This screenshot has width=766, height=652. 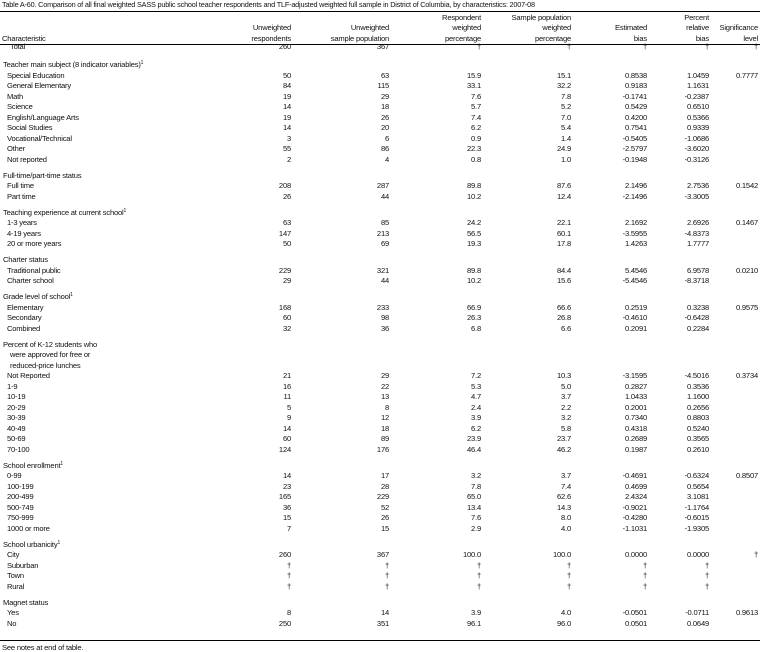 What do you see at coordinates (20, 106) in the screenshot?
I see `row-label-text: Science` at bounding box center [20, 106].